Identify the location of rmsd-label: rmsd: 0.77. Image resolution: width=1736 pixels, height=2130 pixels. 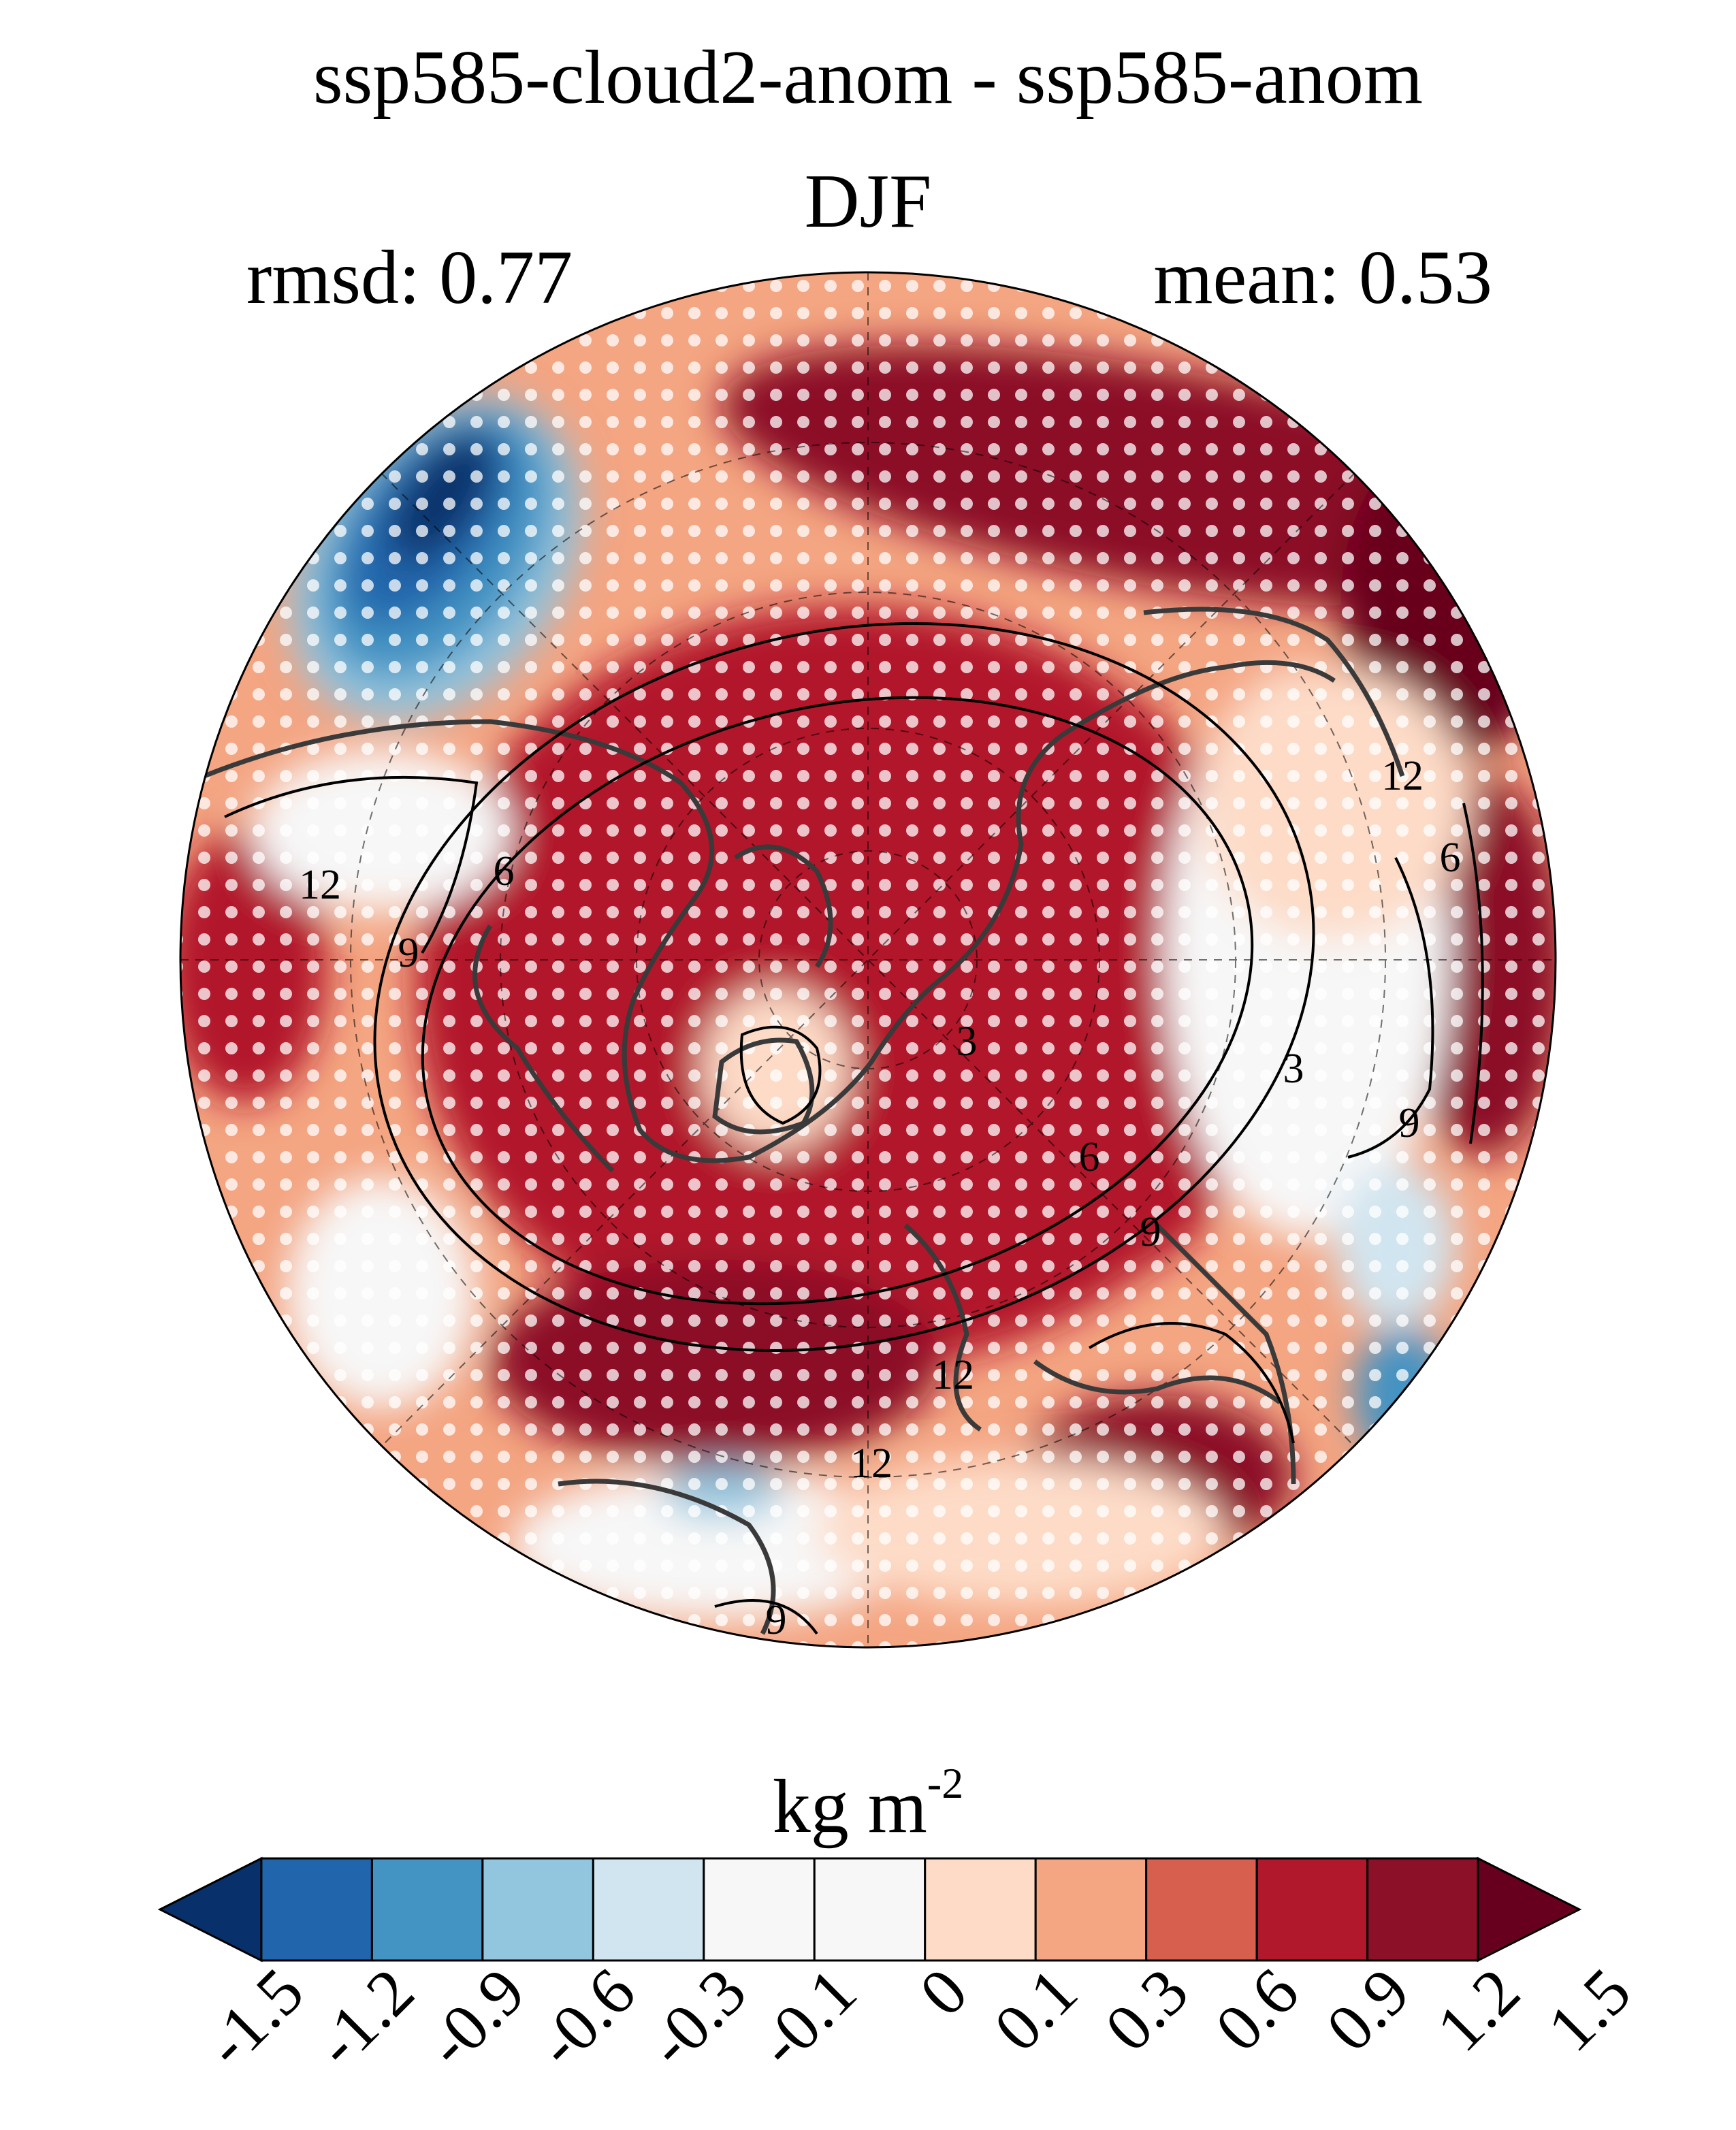
(409, 278).